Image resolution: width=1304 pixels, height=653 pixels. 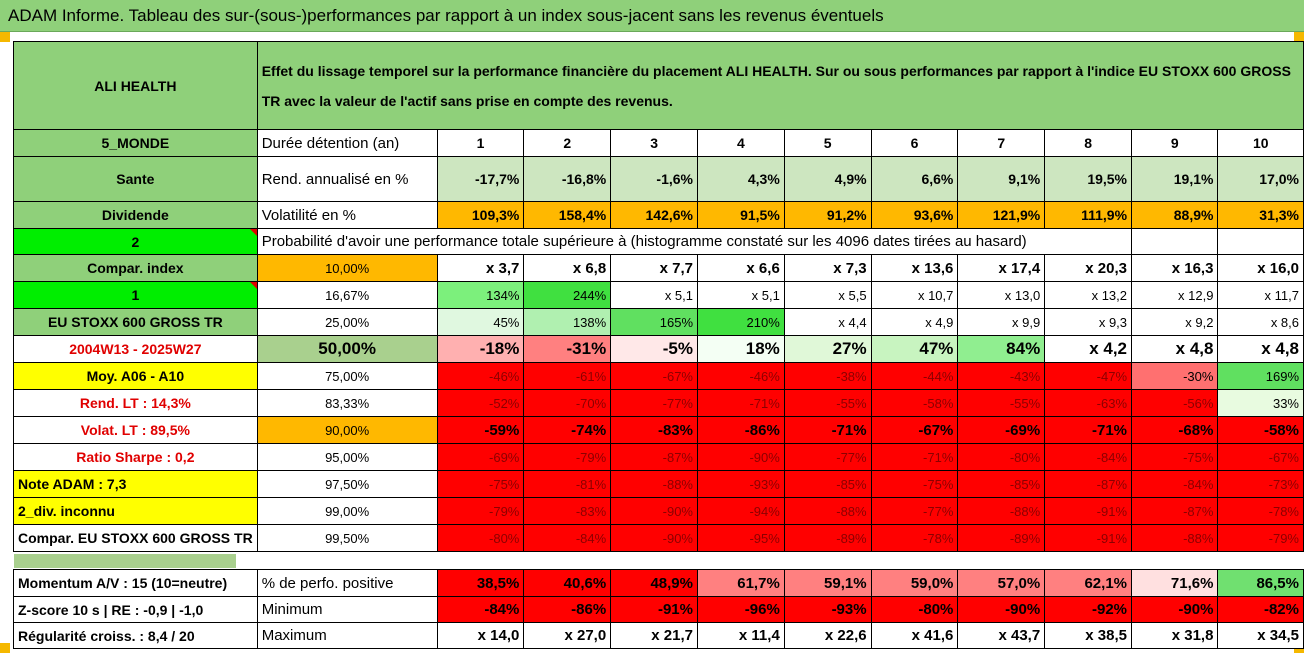 What do you see at coordinates (1260, 295) in the screenshot?
I see `quantile-cell: x 11,7` at bounding box center [1260, 295].